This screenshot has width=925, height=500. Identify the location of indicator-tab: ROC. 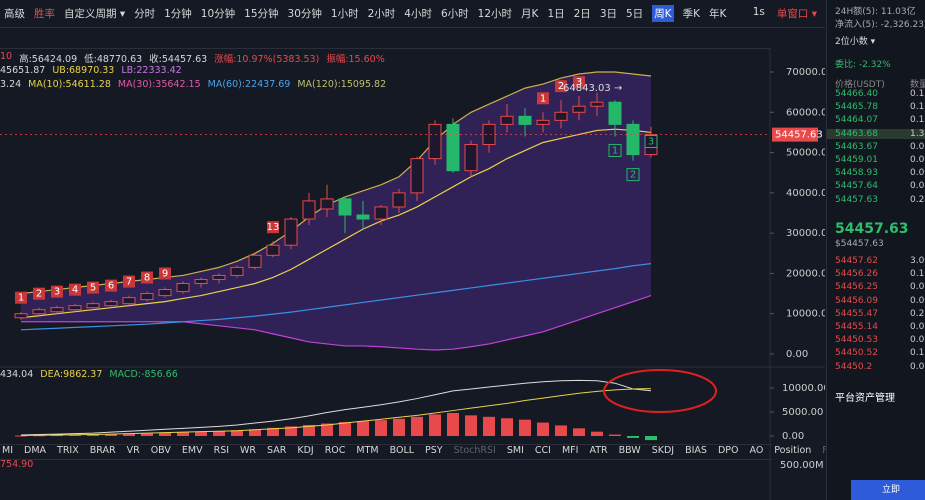
(335, 450).